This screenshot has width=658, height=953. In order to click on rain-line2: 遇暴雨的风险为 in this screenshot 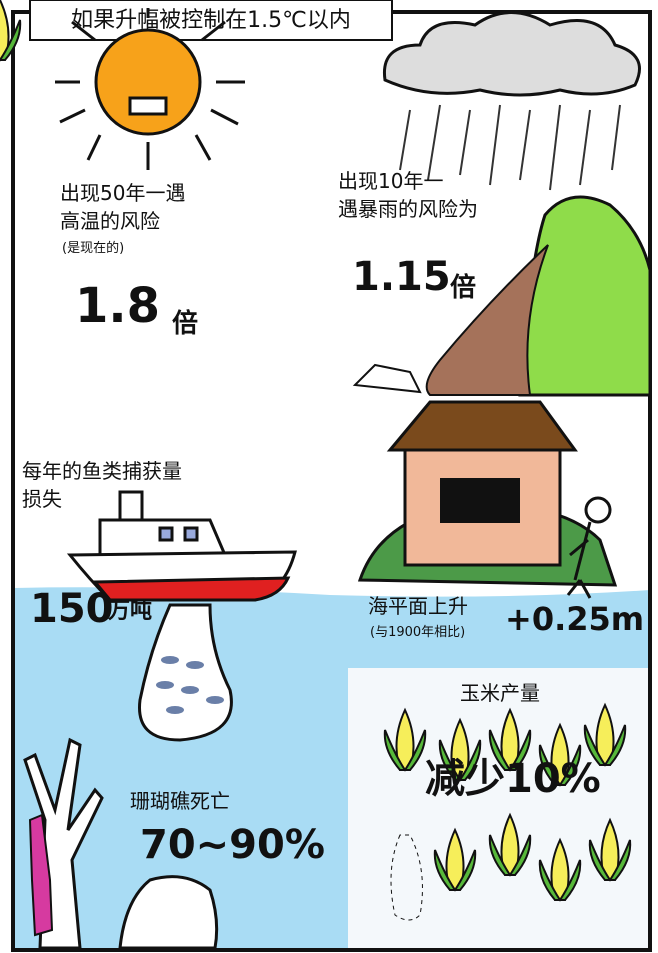, I will do `click(408, 209)`.